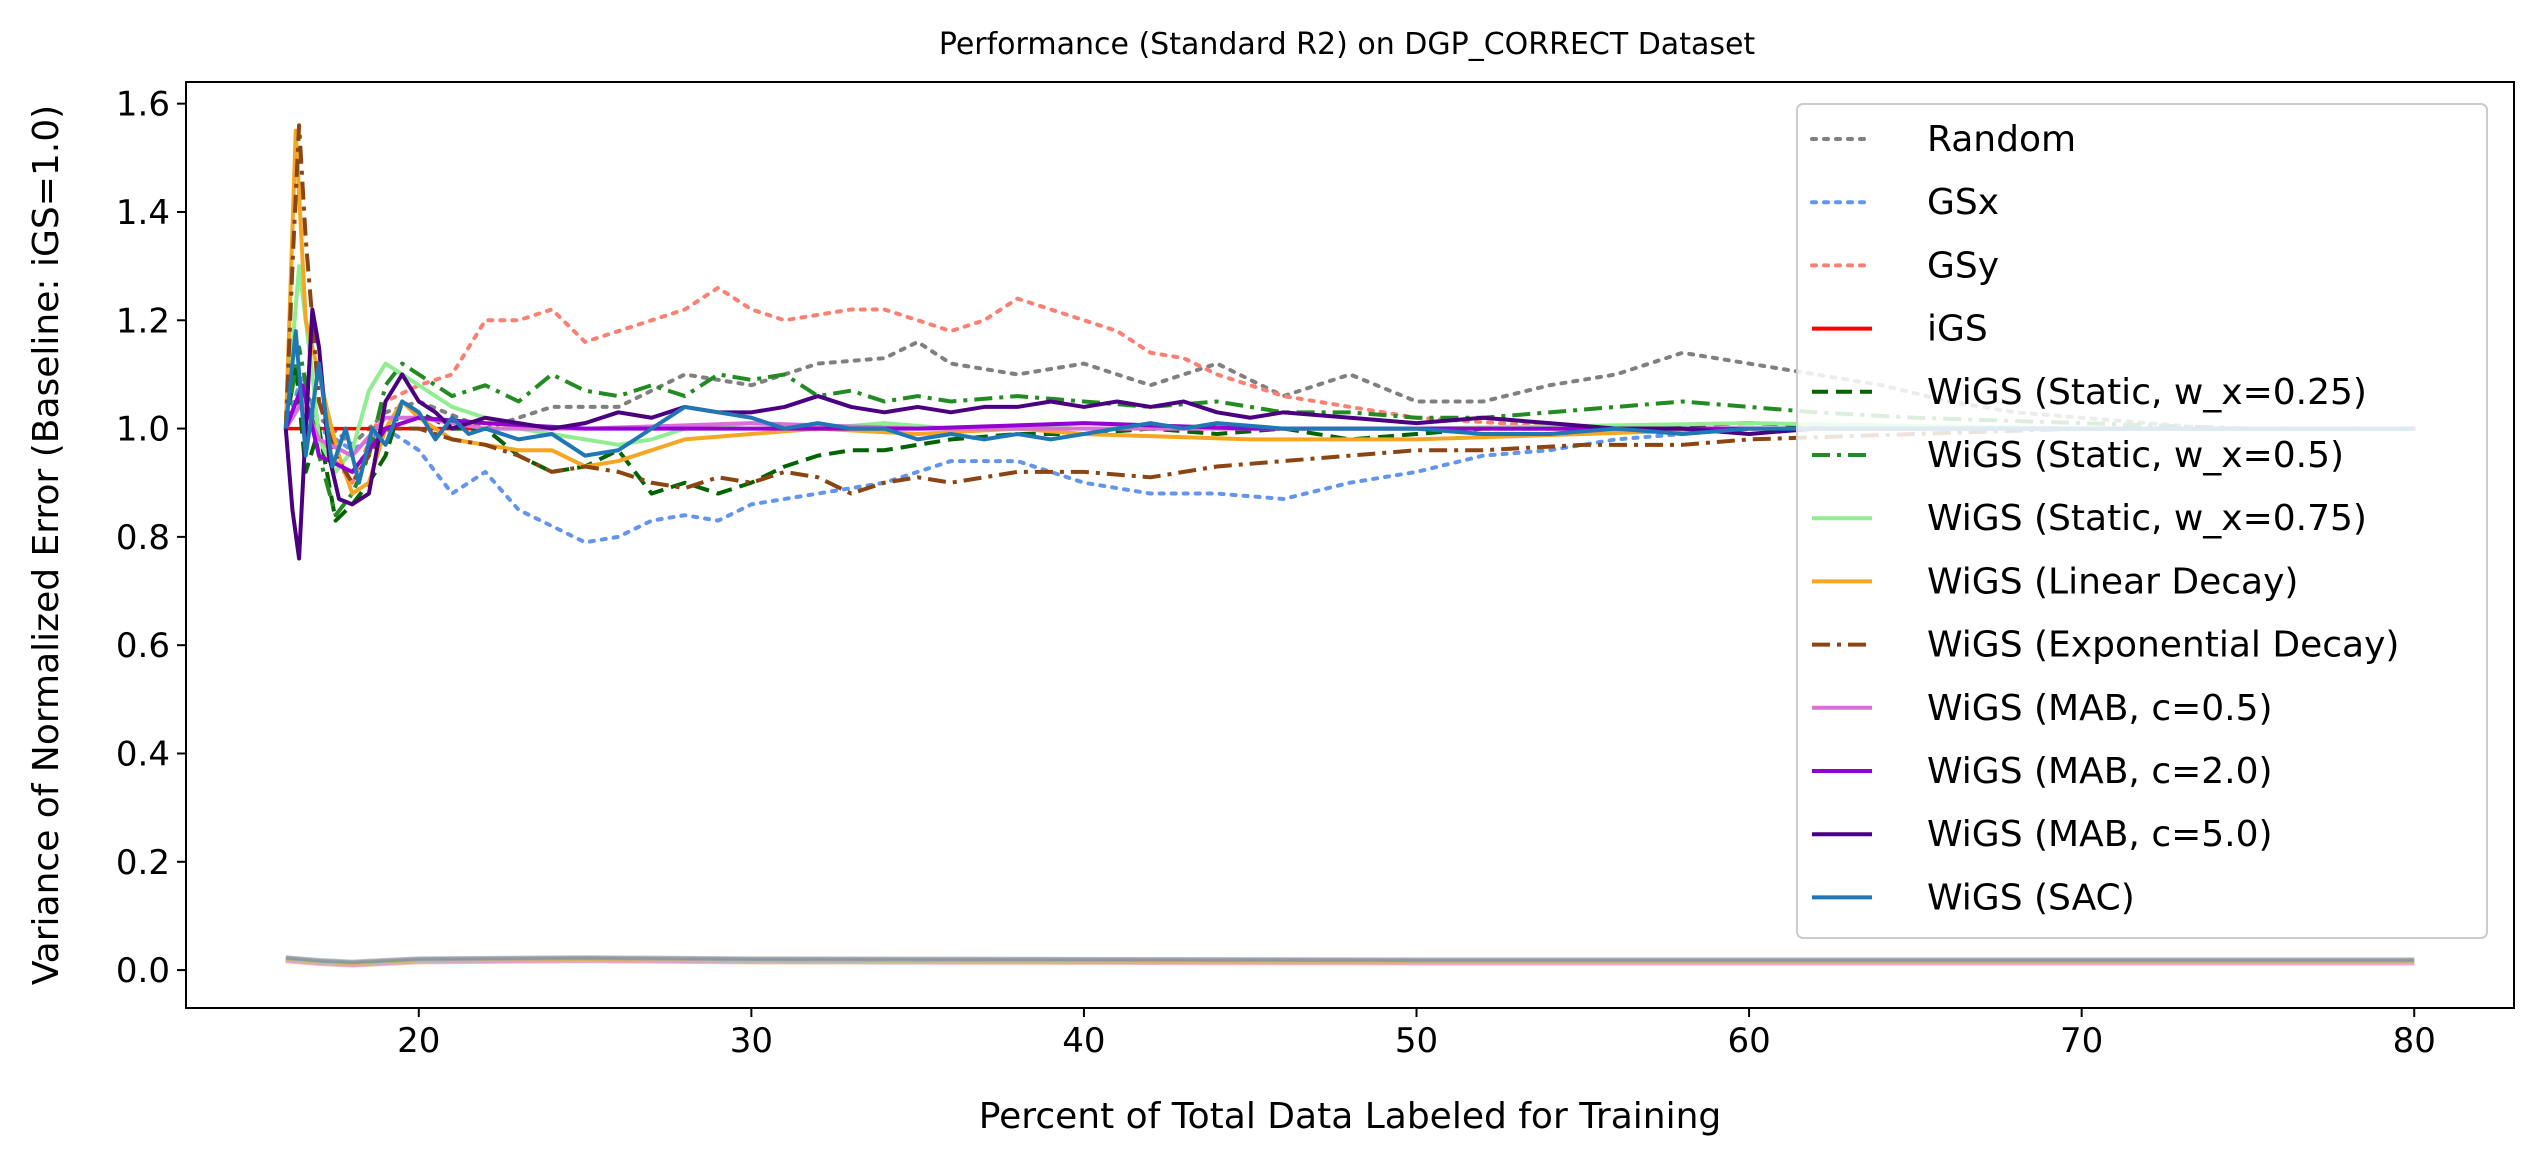 The width and height of the screenshot is (2539, 1166). Describe the element at coordinates (2112, 581) in the screenshot. I see `legend-label: WiGS (Linear Decay)` at that location.